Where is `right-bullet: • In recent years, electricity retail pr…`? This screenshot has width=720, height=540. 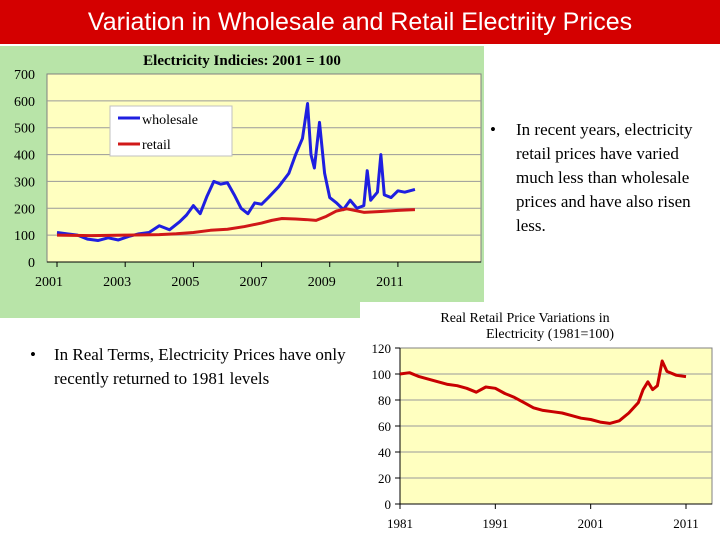 right-bullet: • In recent years, electricity retail pr… is located at coordinates (602, 178).